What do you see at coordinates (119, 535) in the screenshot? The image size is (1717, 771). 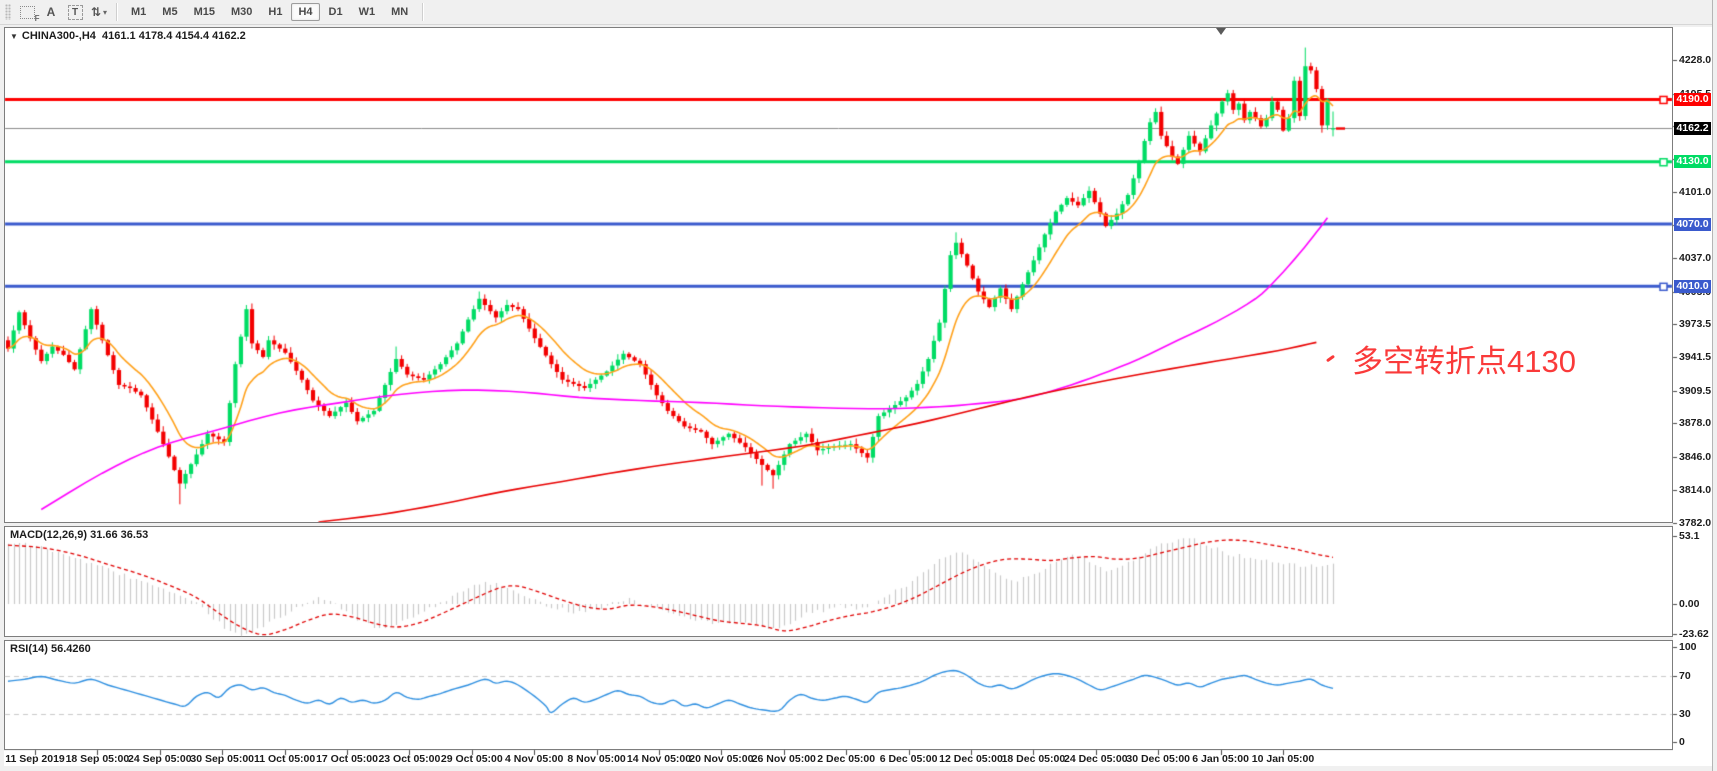 I see `macd-values: 31.66 36.53` at bounding box center [119, 535].